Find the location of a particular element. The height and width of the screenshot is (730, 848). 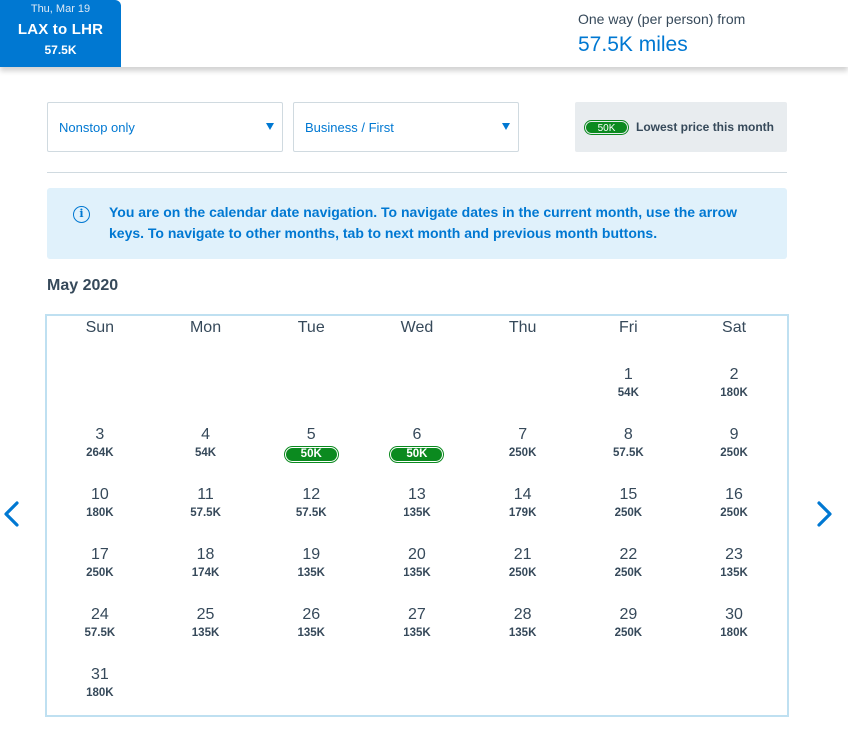

day-number: 21 is located at coordinates (522, 554).